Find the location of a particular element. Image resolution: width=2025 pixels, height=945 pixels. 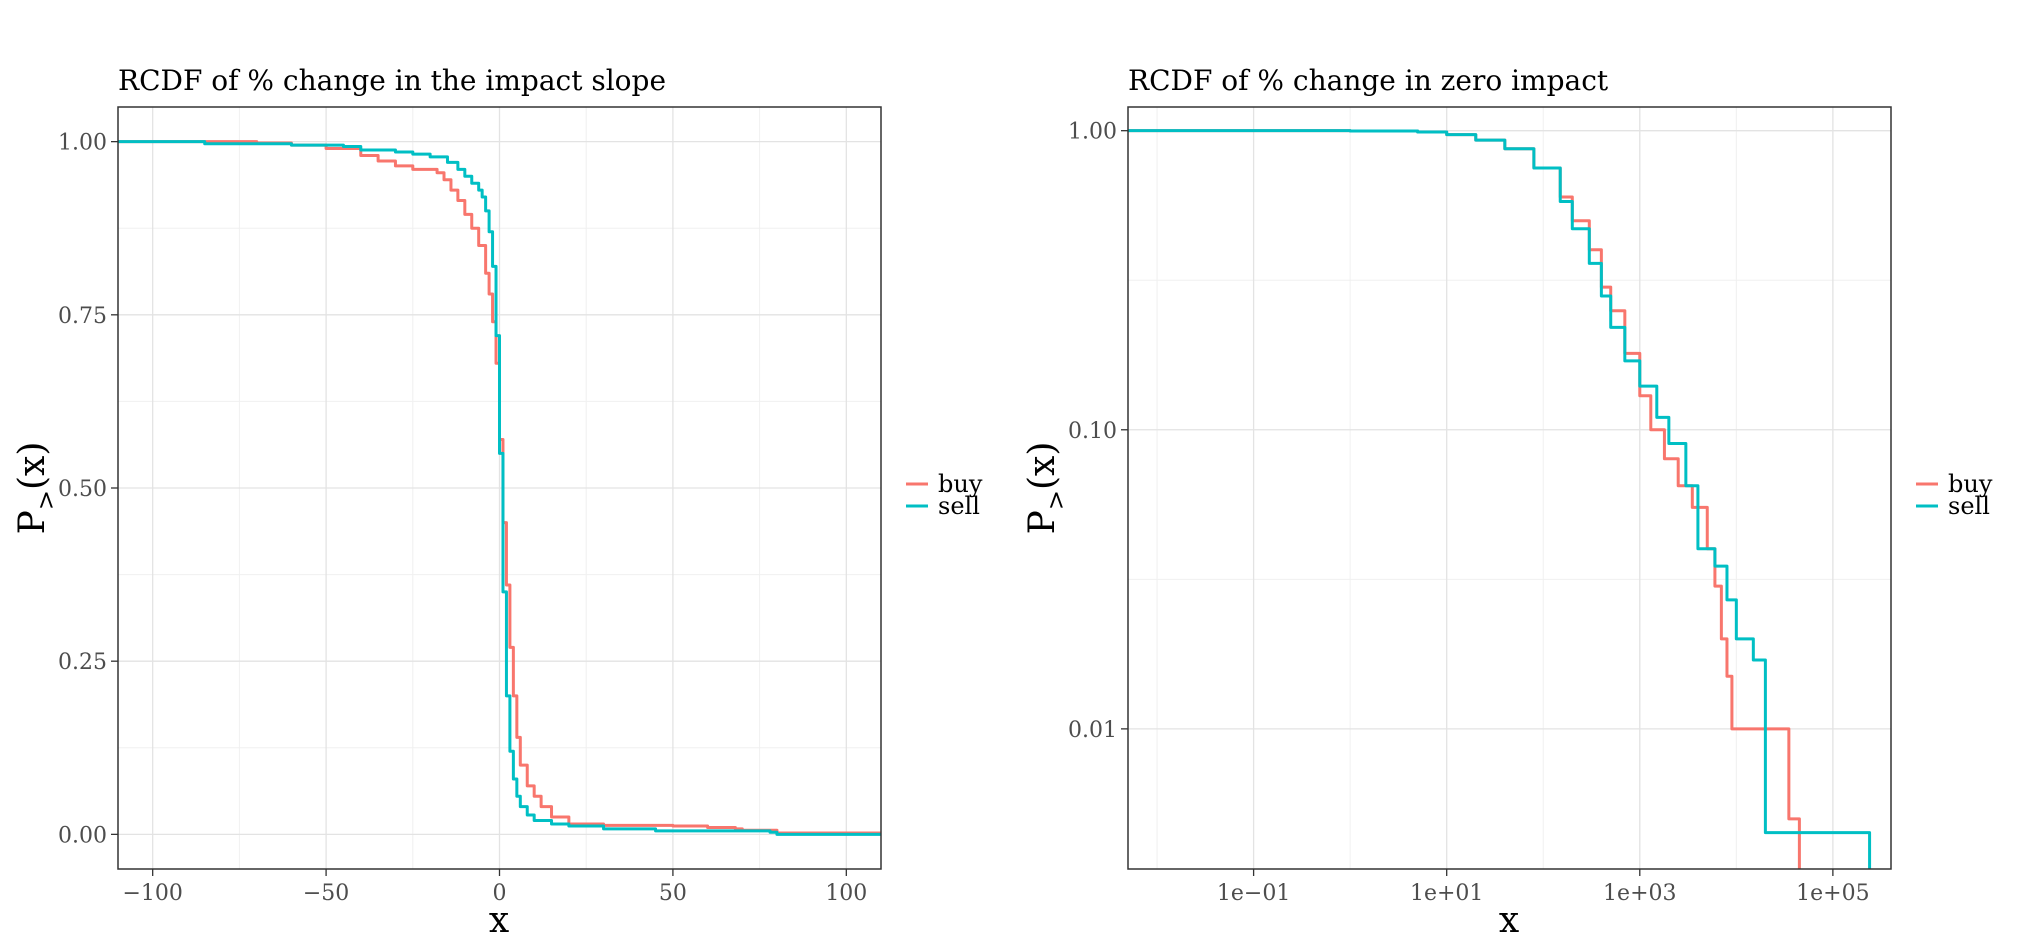

x-tick-label: −100 is located at coordinates (152, 893).